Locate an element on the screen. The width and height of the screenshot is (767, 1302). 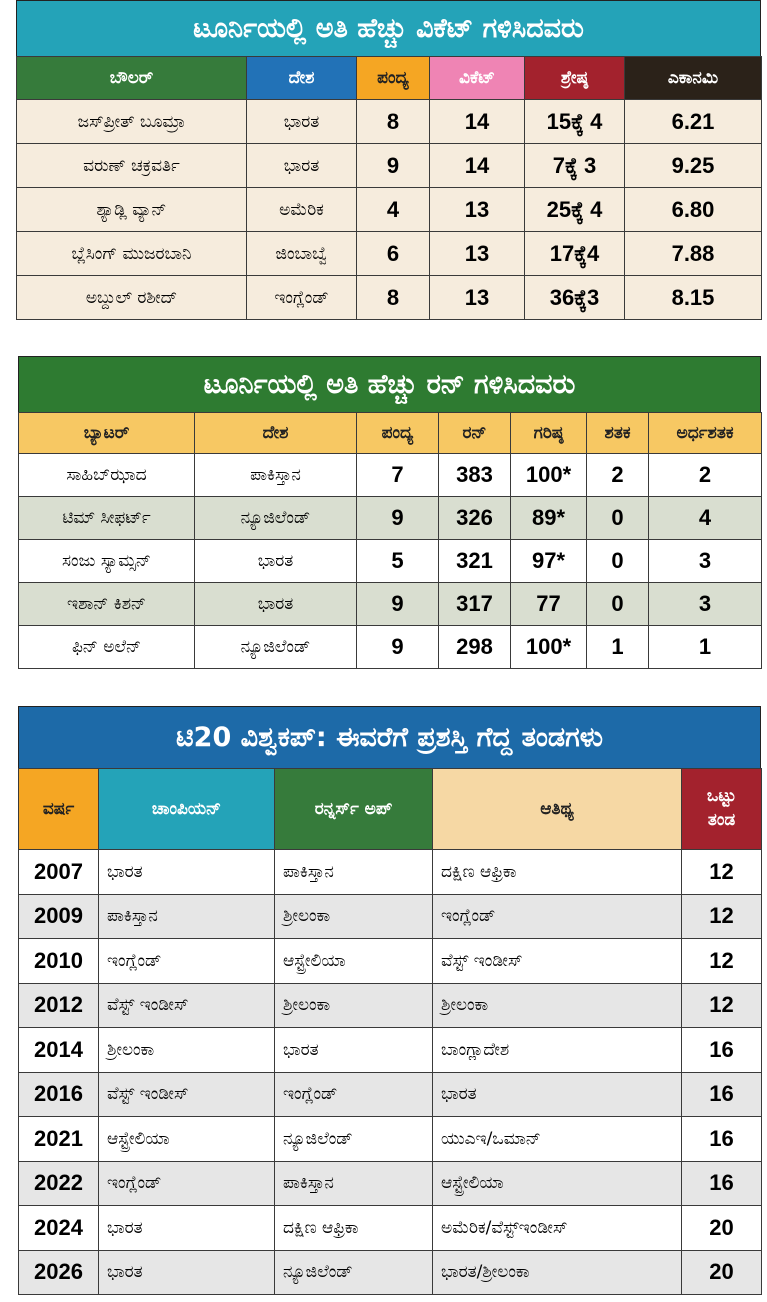
year-cell: 2026 is located at coordinates (58, 1272).